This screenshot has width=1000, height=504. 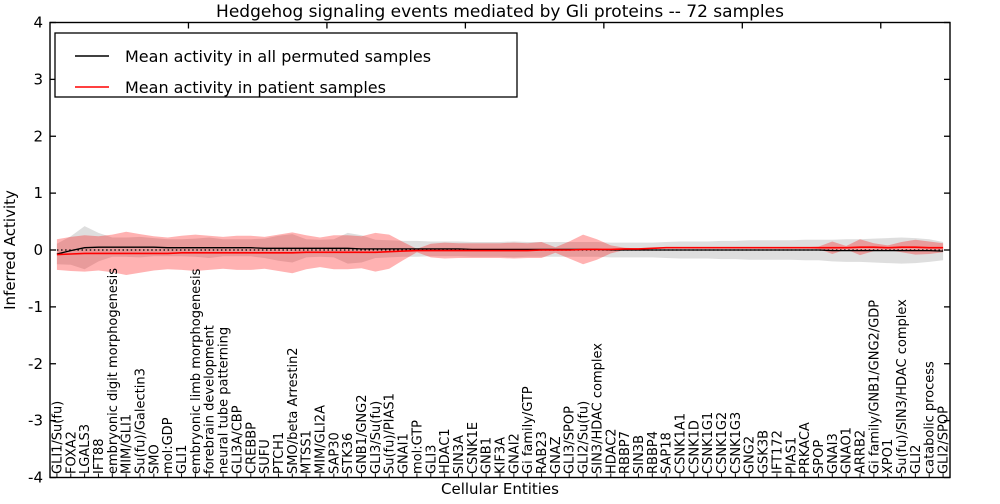 What do you see at coordinates (916, 459) in the screenshot?
I see `x-category-label: GLI2` at bounding box center [916, 459].